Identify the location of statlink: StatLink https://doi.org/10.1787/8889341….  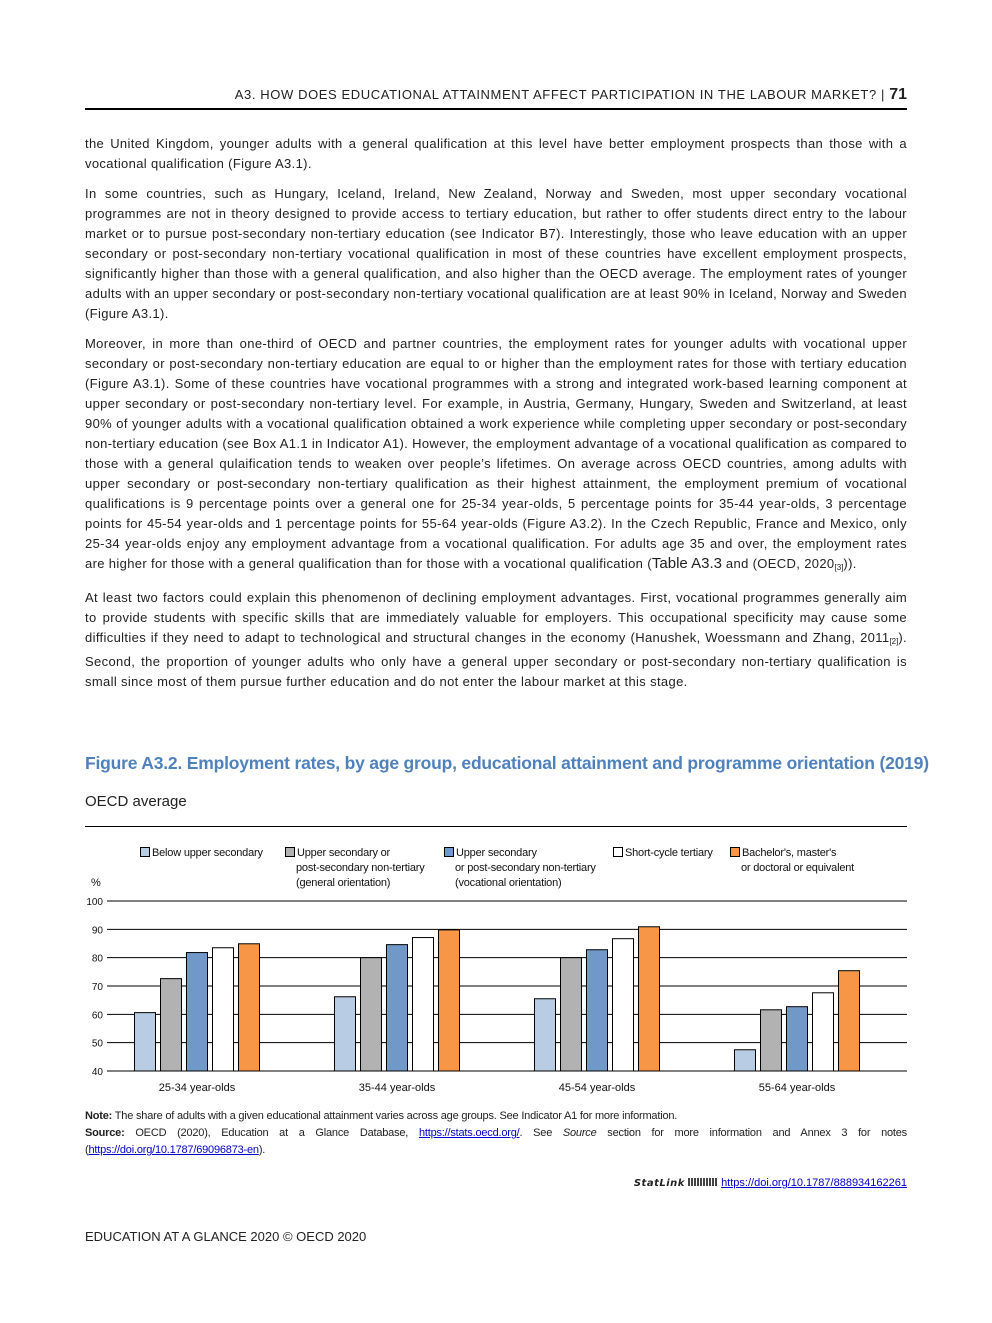
(770, 1183).